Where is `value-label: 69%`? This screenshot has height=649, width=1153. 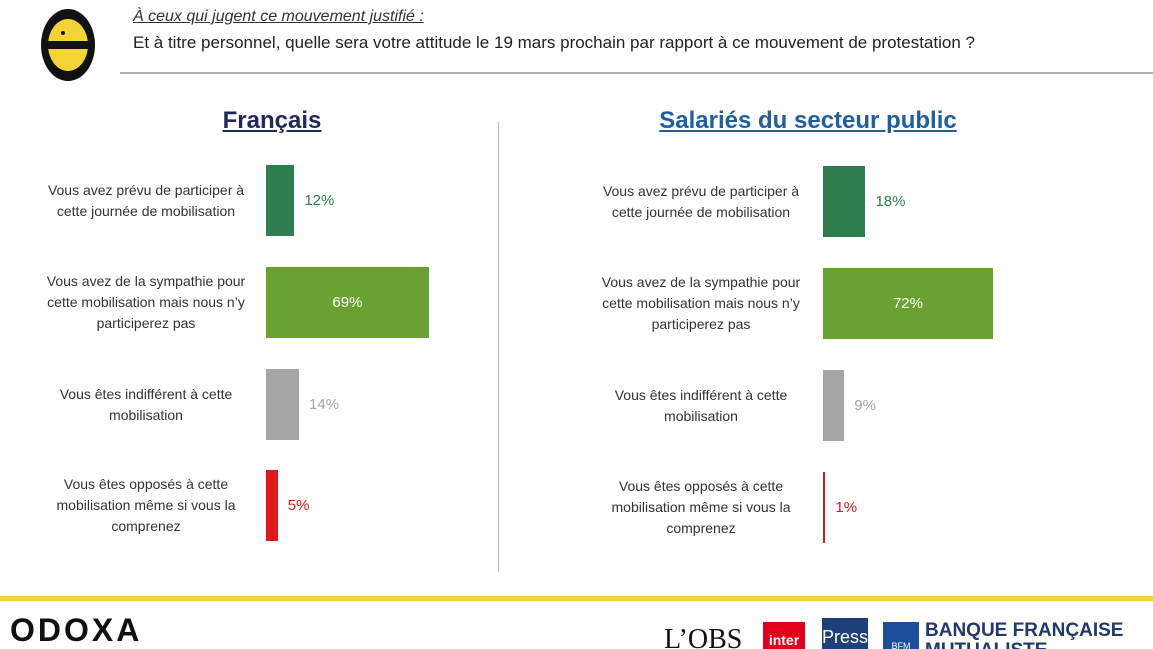
value-label: 69% is located at coordinates (347, 302).